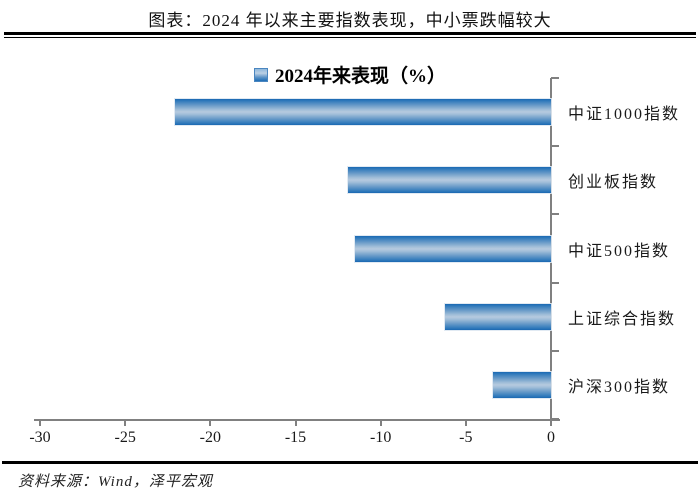  Describe the element at coordinates (613, 183) in the screenshot. I see `category-label: 创业板指数` at that location.